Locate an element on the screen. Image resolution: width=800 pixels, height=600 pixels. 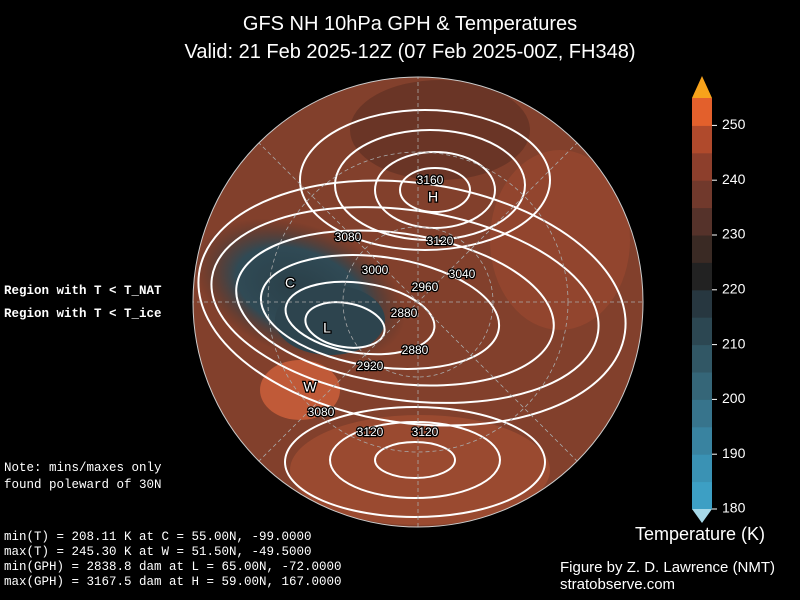
extrema-markers: H L C W is located at coordinates (362, 291).